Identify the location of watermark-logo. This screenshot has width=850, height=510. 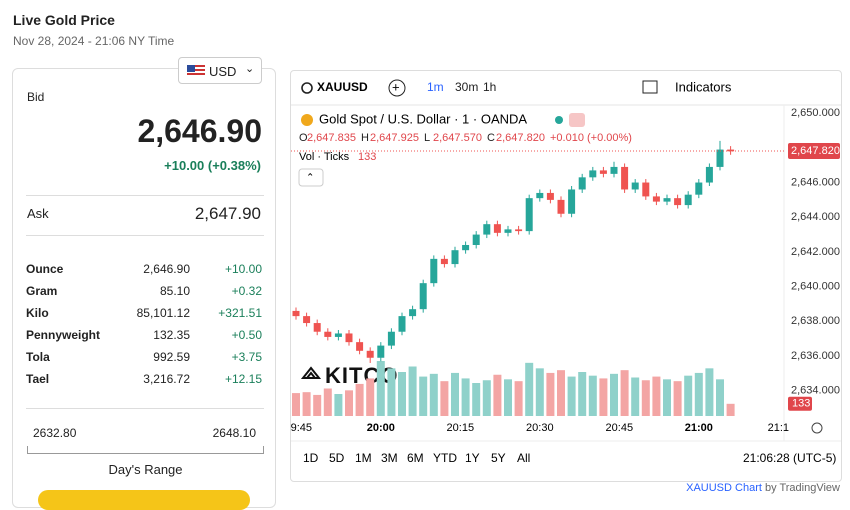
(311, 372).